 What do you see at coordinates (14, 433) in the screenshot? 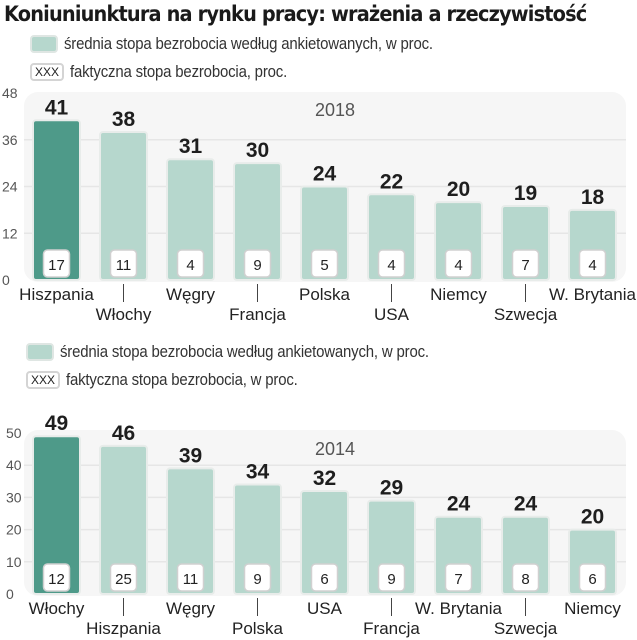
I see `y-tick-label: 50` at bounding box center [14, 433].